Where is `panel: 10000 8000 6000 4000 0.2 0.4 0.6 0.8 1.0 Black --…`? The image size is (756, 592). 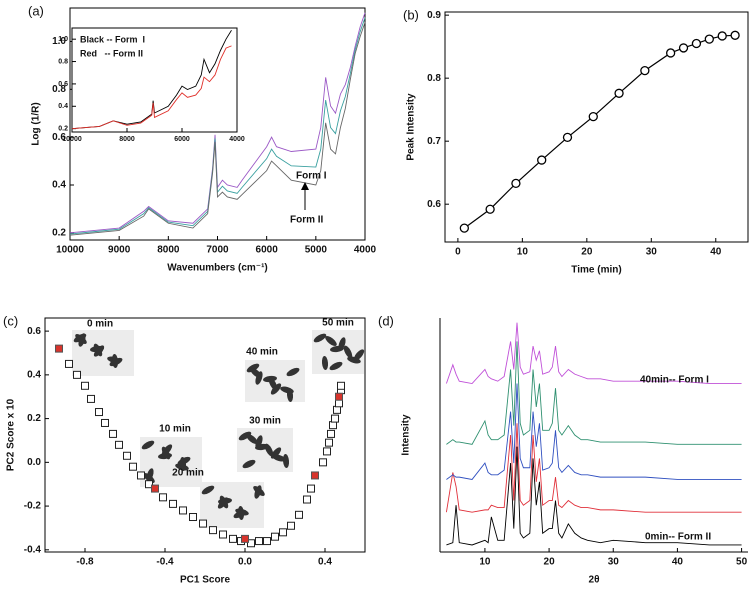
panel: 10000 8000 6000 4000 0.2 0.4 0.6 0.8 1.0 Black --… is located at coordinates (151, 85).